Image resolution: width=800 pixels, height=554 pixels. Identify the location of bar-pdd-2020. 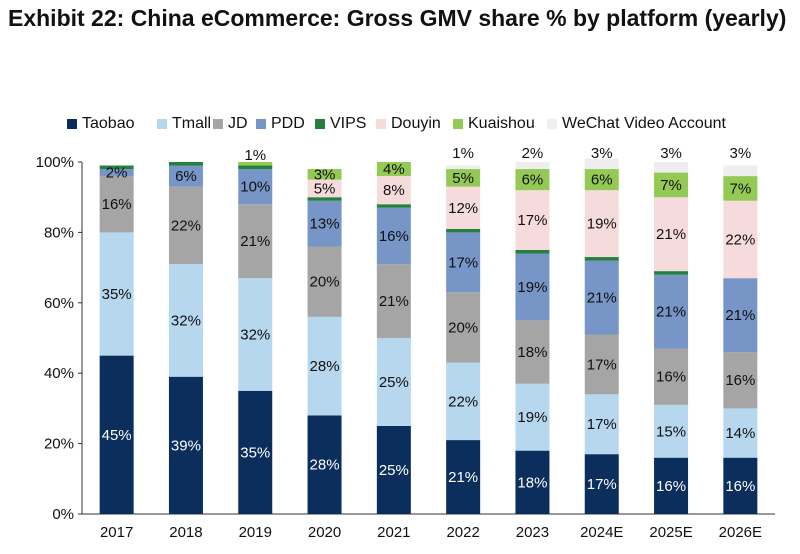
(324, 223).